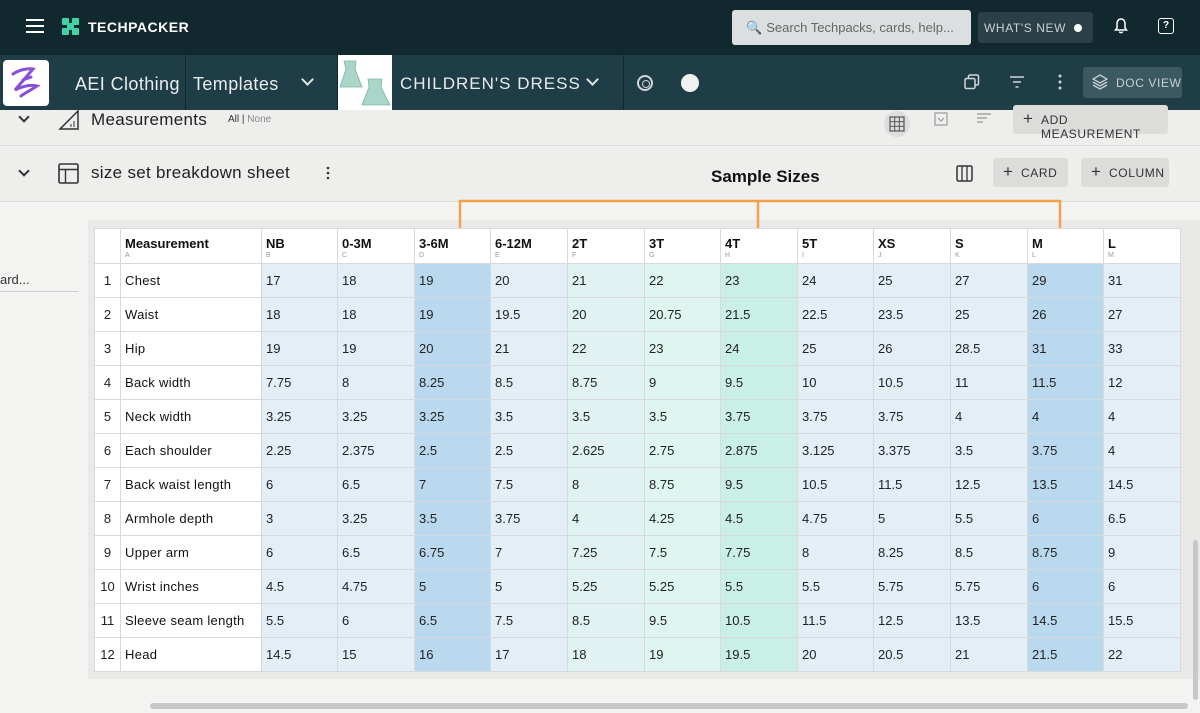 This screenshot has width=1200, height=713. Describe the element at coordinates (682, 450) in the screenshot. I see `value-cell: 2.75` at that location.